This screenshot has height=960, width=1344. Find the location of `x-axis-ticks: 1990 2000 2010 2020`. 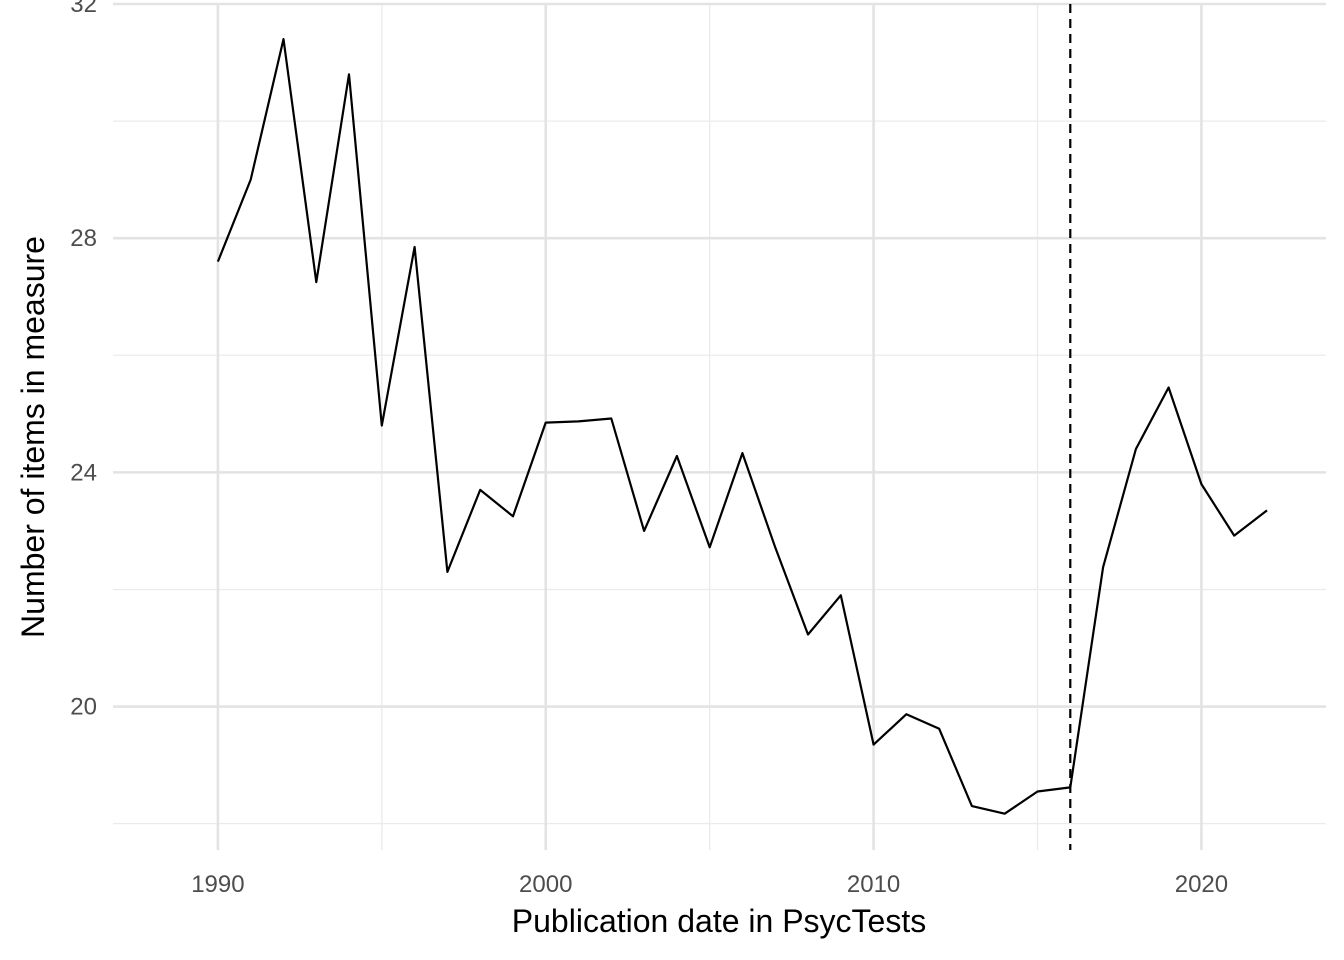

x-axis-ticks: 1990 2000 2010 2020 is located at coordinates (709, 884).